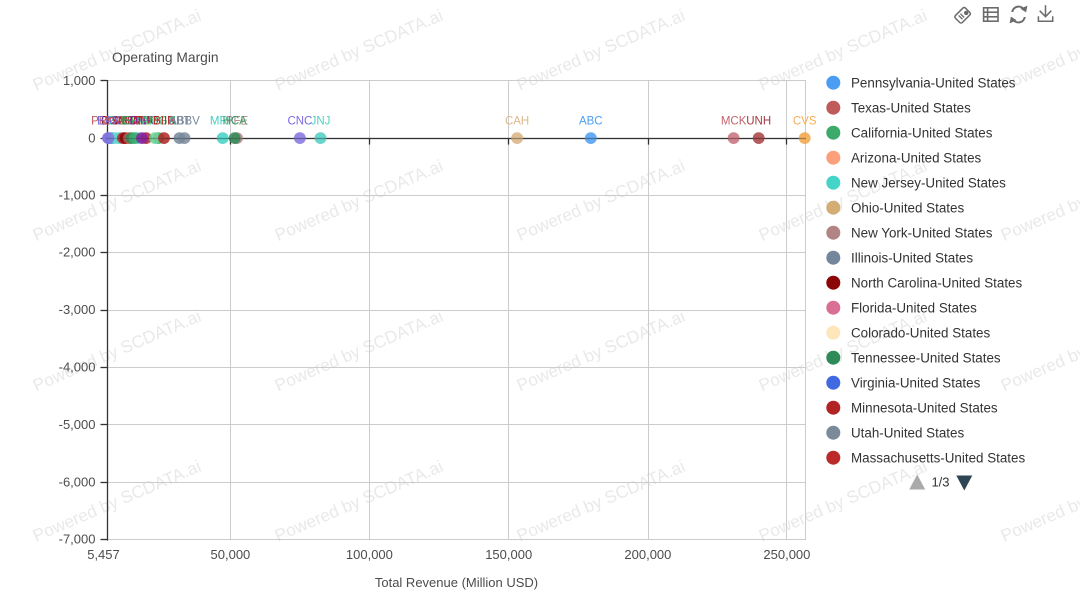 The width and height of the screenshot is (1080, 600). What do you see at coordinates (914, 307) in the screenshot?
I see `svg-text: Florida-United States` at bounding box center [914, 307].